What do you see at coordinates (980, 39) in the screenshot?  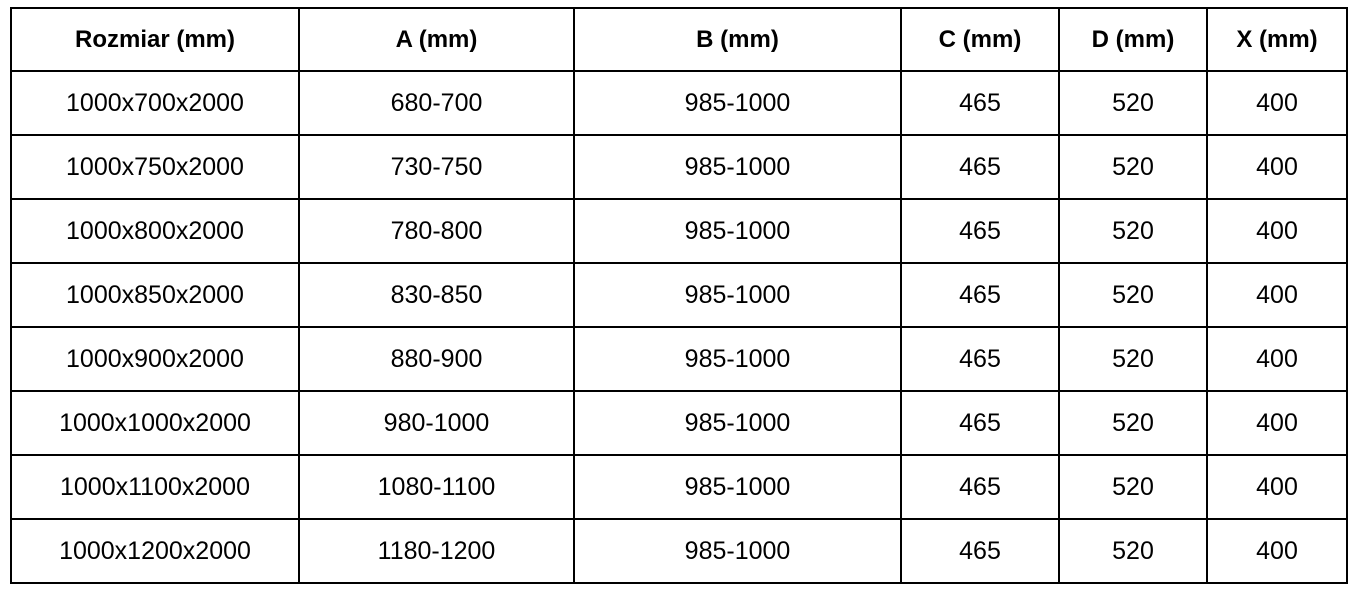 I see `column-header: C (mm)` at bounding box center [980, 39].